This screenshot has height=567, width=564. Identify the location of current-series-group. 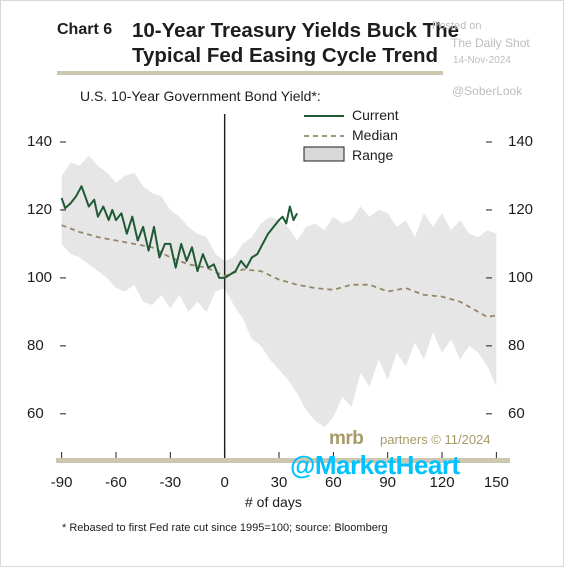
(179, 232).